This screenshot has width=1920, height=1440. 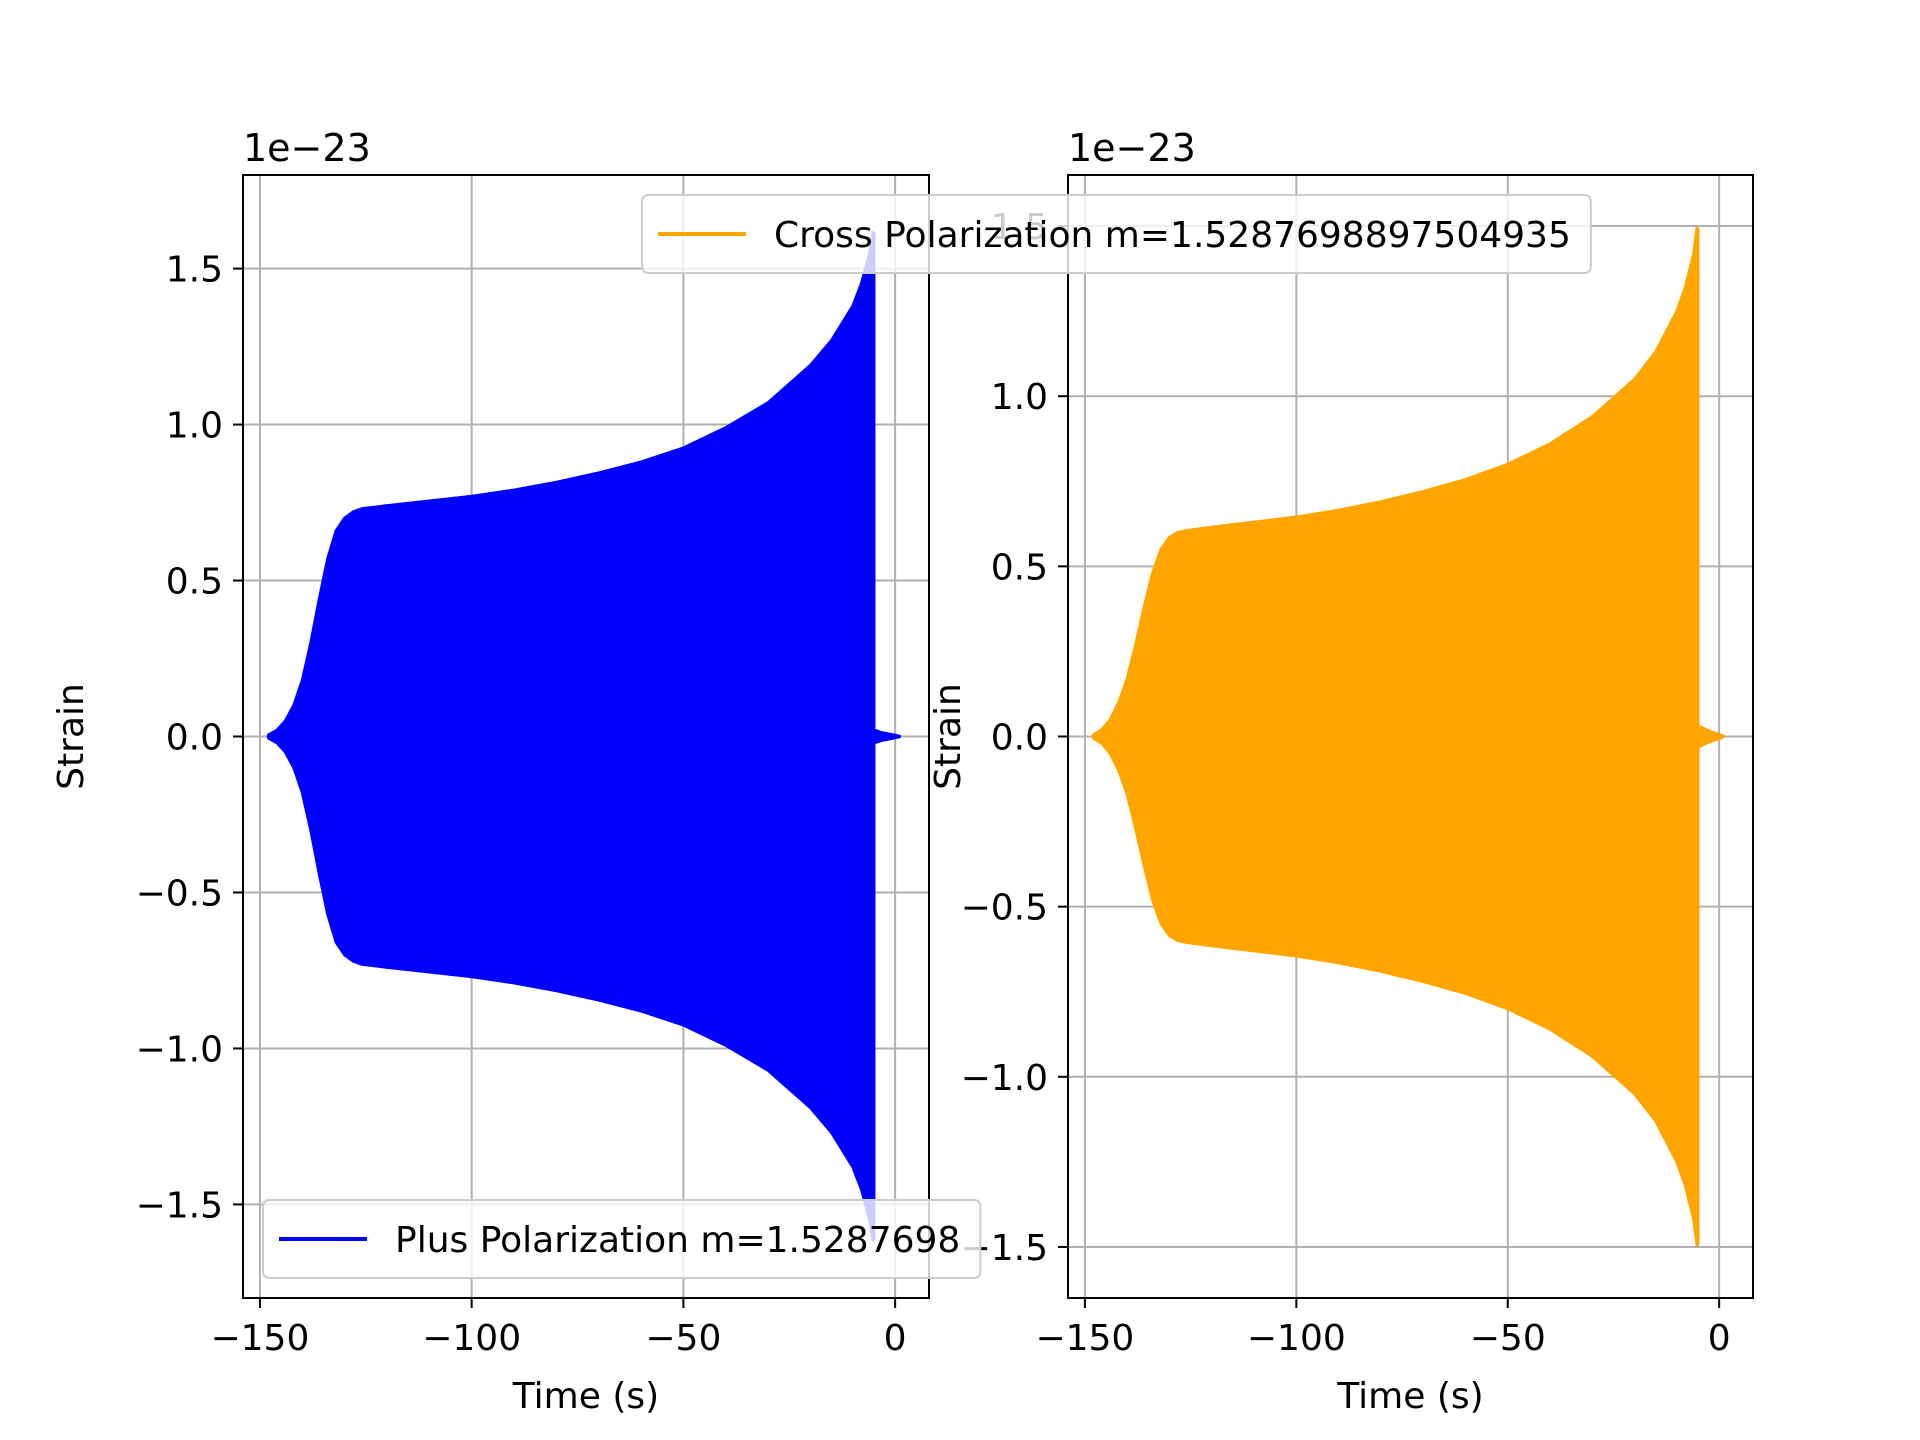 I want to click on left-y-ticks: −1.5 −1.0 −0.5 0.0 0.5 1.0 1.5, so click(x=189, y=738).